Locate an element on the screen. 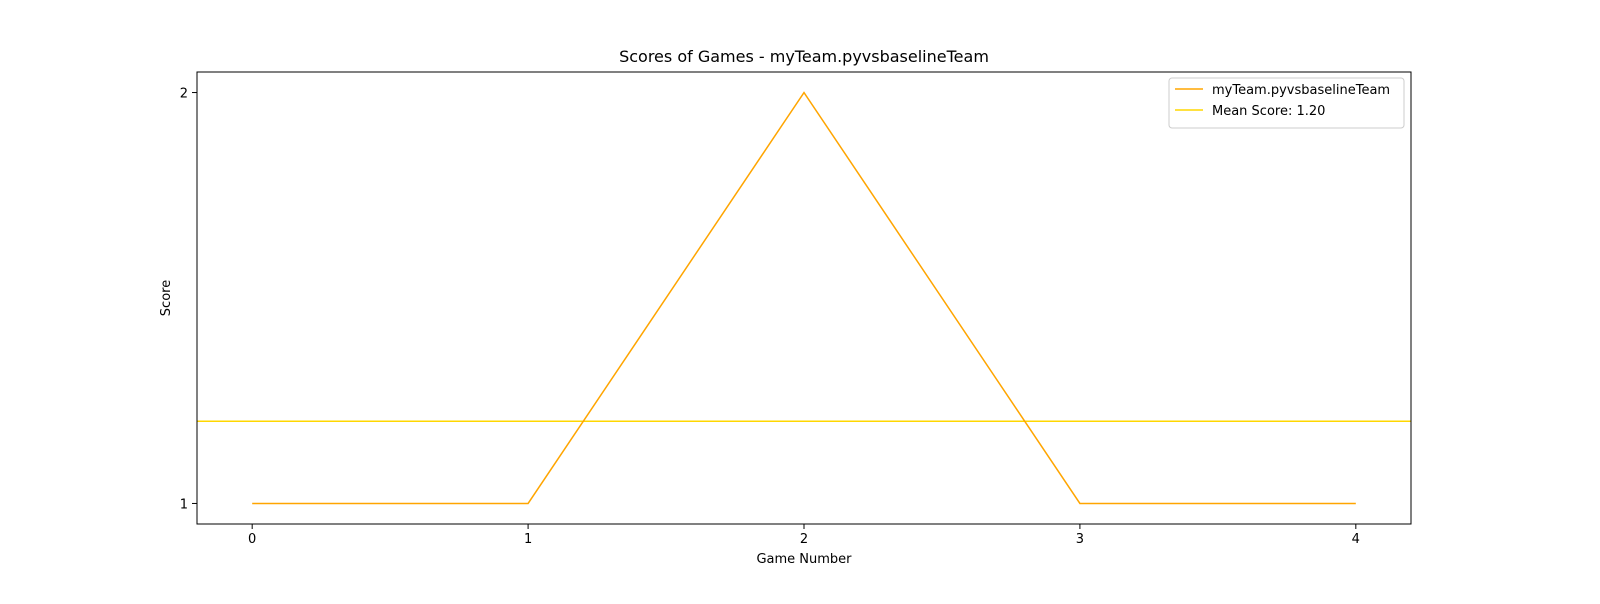 This screenshot has width=1600, height=604. x-axis-label: Game Number is located at coordinates (804, 559).